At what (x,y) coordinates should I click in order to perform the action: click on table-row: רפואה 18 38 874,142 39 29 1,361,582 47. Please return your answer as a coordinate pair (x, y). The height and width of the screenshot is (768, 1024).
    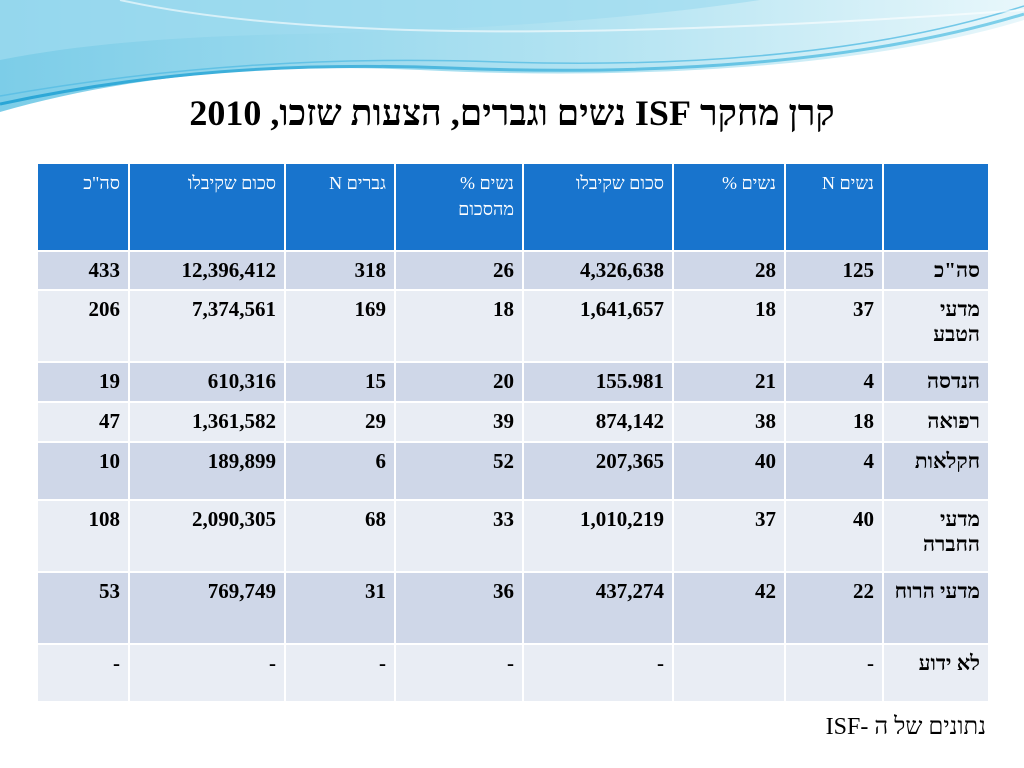
    Looking at the image, I should click on (513, 422).